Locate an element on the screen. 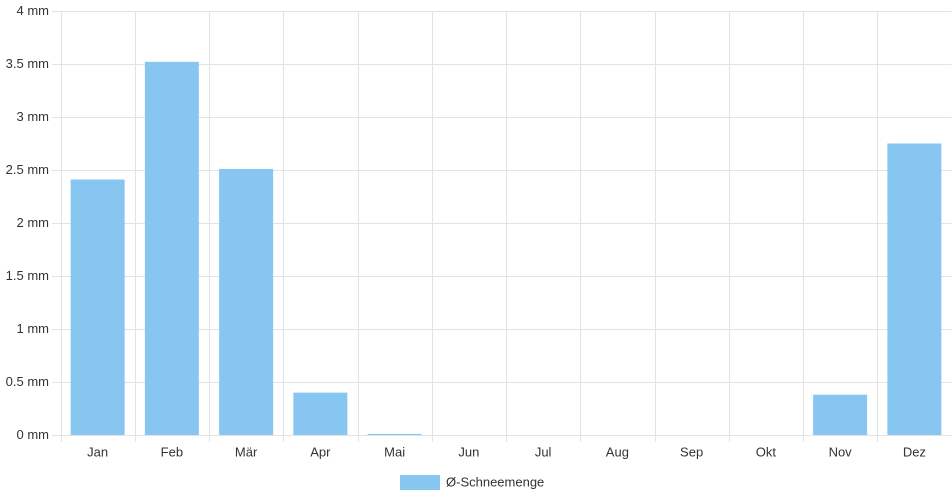  x-tick-label: Aug is located at coordinates (617, 451).